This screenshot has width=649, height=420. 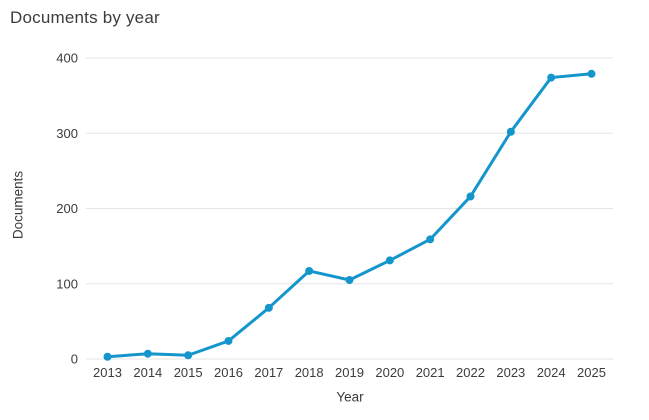 I want to click on data-point-2017, so click(x=268, y=307).